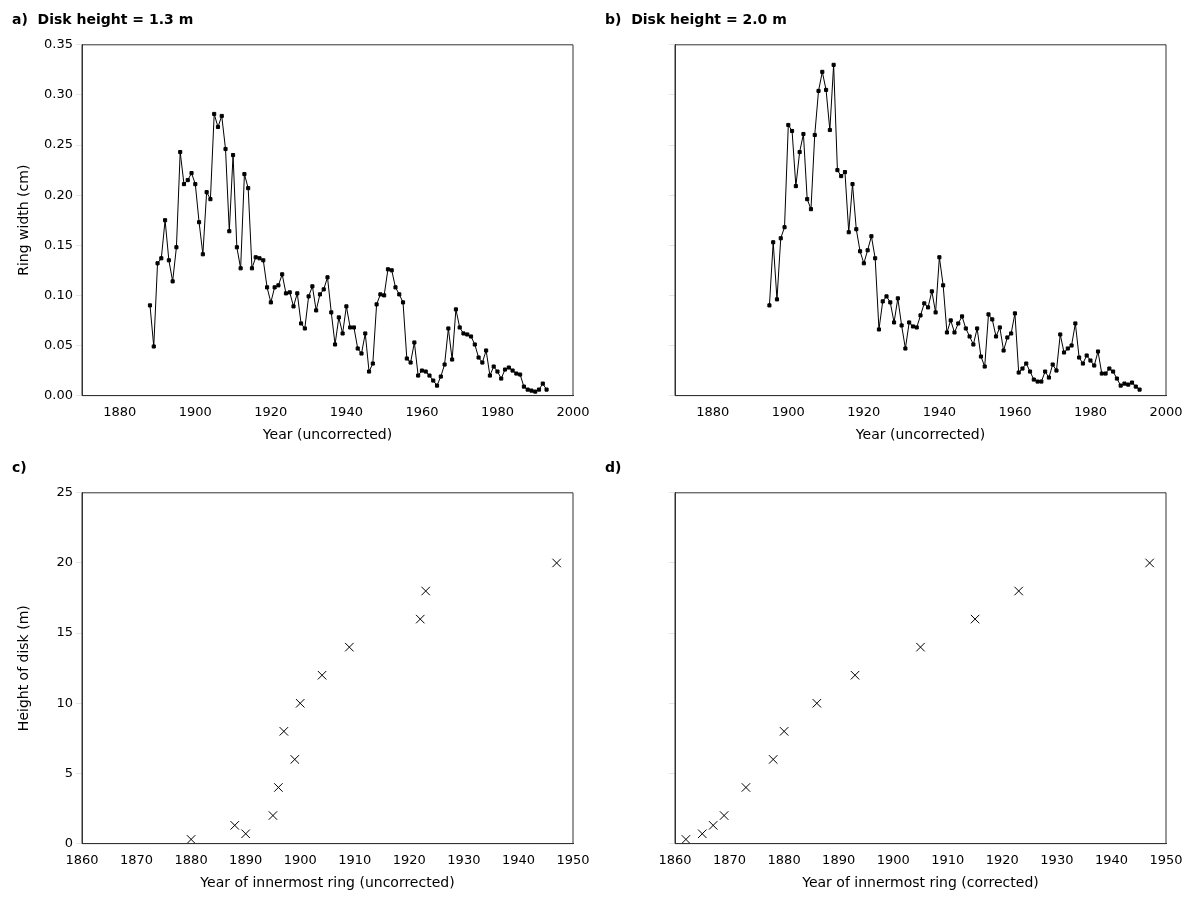  I want to click on chart-title: b) Disk height = 2.0 m, so click(696, 19).